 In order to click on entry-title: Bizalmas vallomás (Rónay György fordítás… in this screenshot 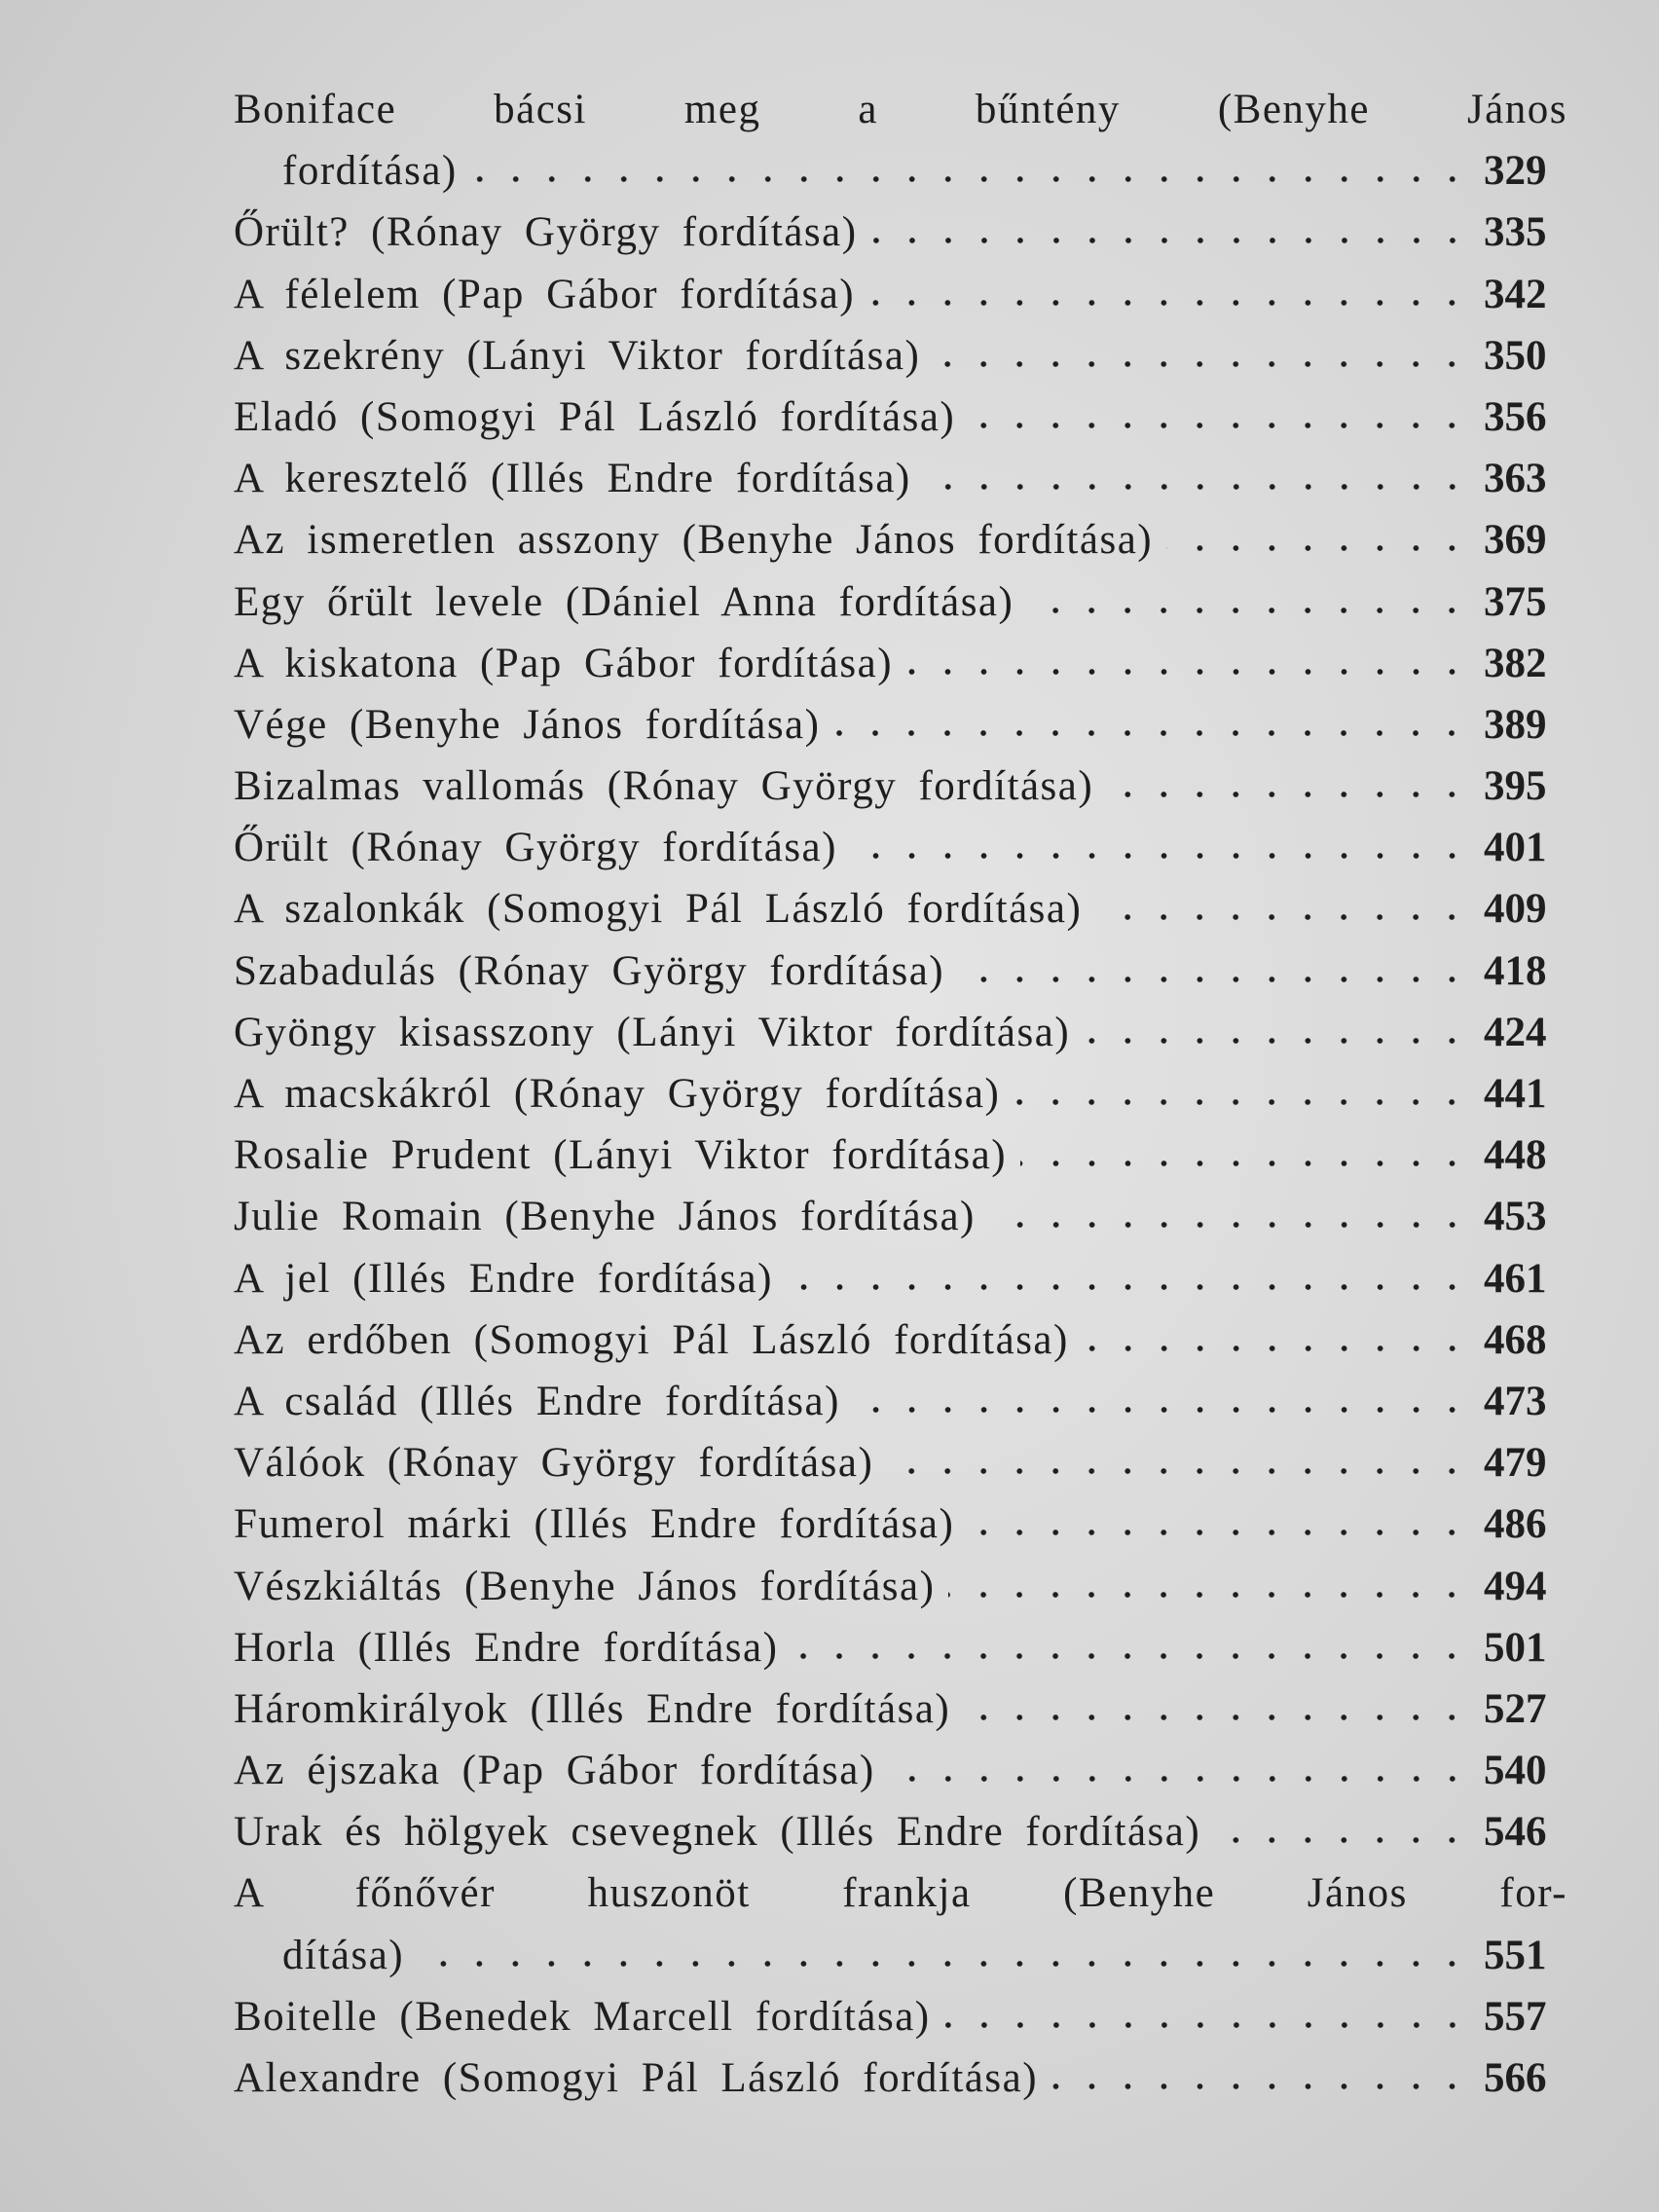, I will do `click(664, 786)`.